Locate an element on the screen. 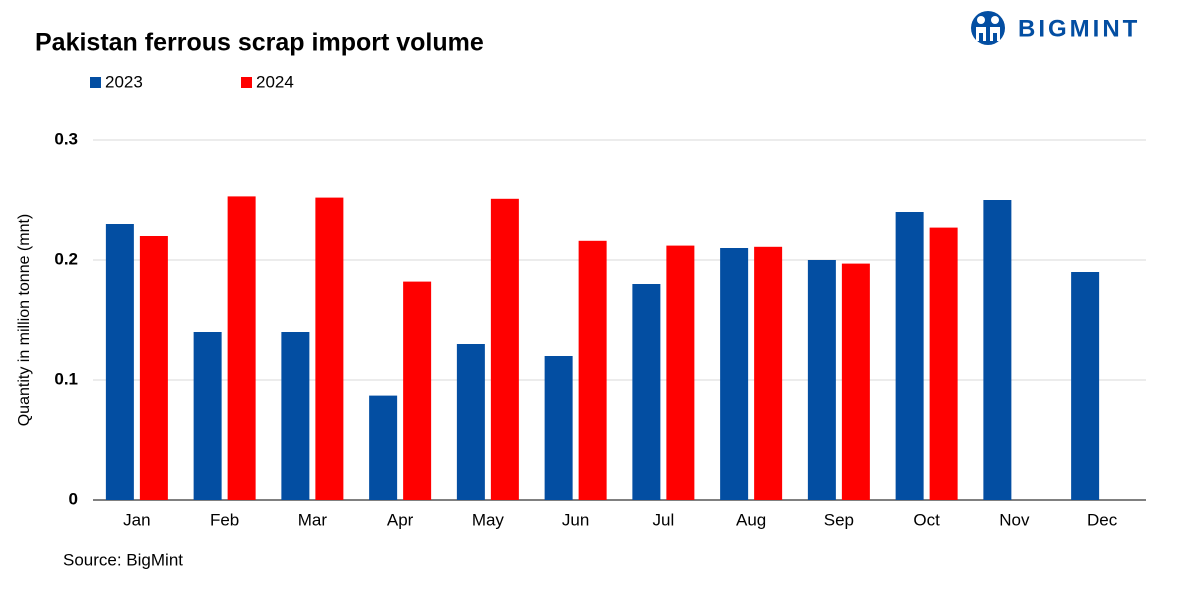 The image size is (1181, 590). logo-text: BIGMINT is located at coordinates (1079, 28).